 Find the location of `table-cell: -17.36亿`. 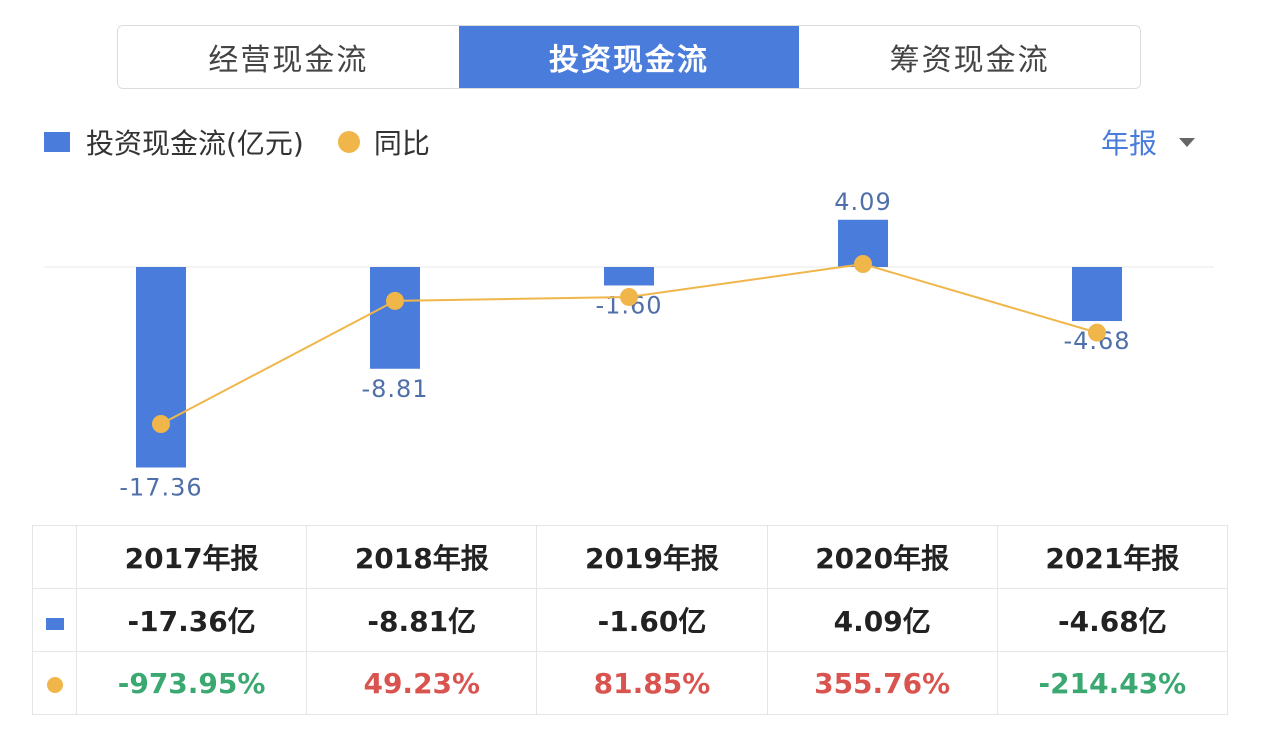

table-cell: -17.36亿 is located at coordinates (191, 620).